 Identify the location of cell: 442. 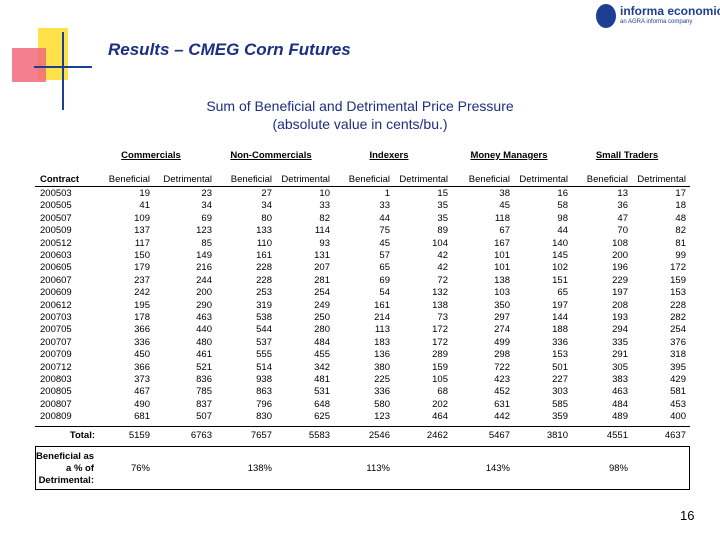
(502, 417).